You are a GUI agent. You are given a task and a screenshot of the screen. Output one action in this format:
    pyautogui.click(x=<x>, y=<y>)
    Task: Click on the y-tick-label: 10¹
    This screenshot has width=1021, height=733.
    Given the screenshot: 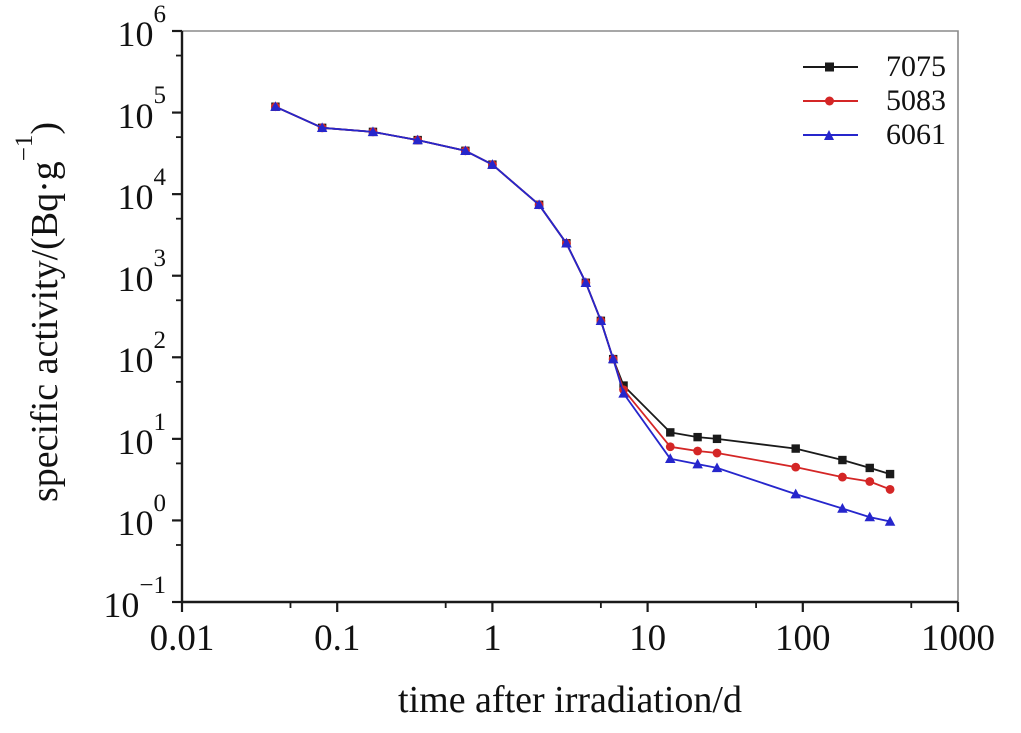 What is the action you would take?
    pyautogui.click(x=142, y=436)
    